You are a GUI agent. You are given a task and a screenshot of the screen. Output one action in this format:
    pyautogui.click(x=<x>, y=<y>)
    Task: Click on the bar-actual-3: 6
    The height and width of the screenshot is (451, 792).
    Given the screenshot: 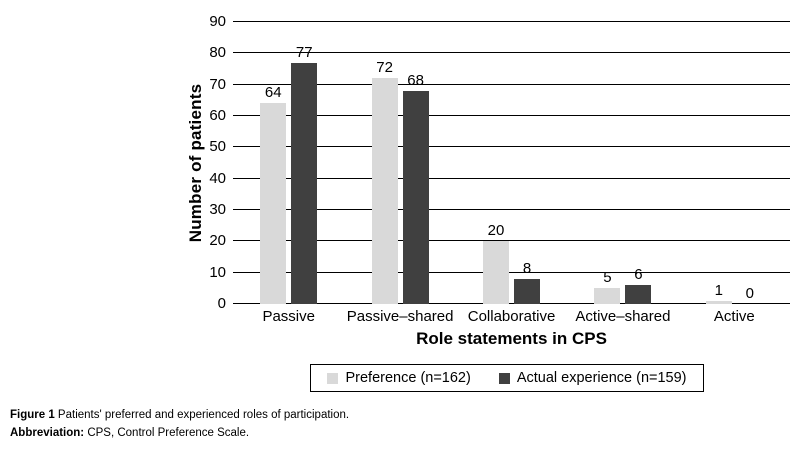 What is the action you would take?
    pyautogui.click(x=638, y=285)
    